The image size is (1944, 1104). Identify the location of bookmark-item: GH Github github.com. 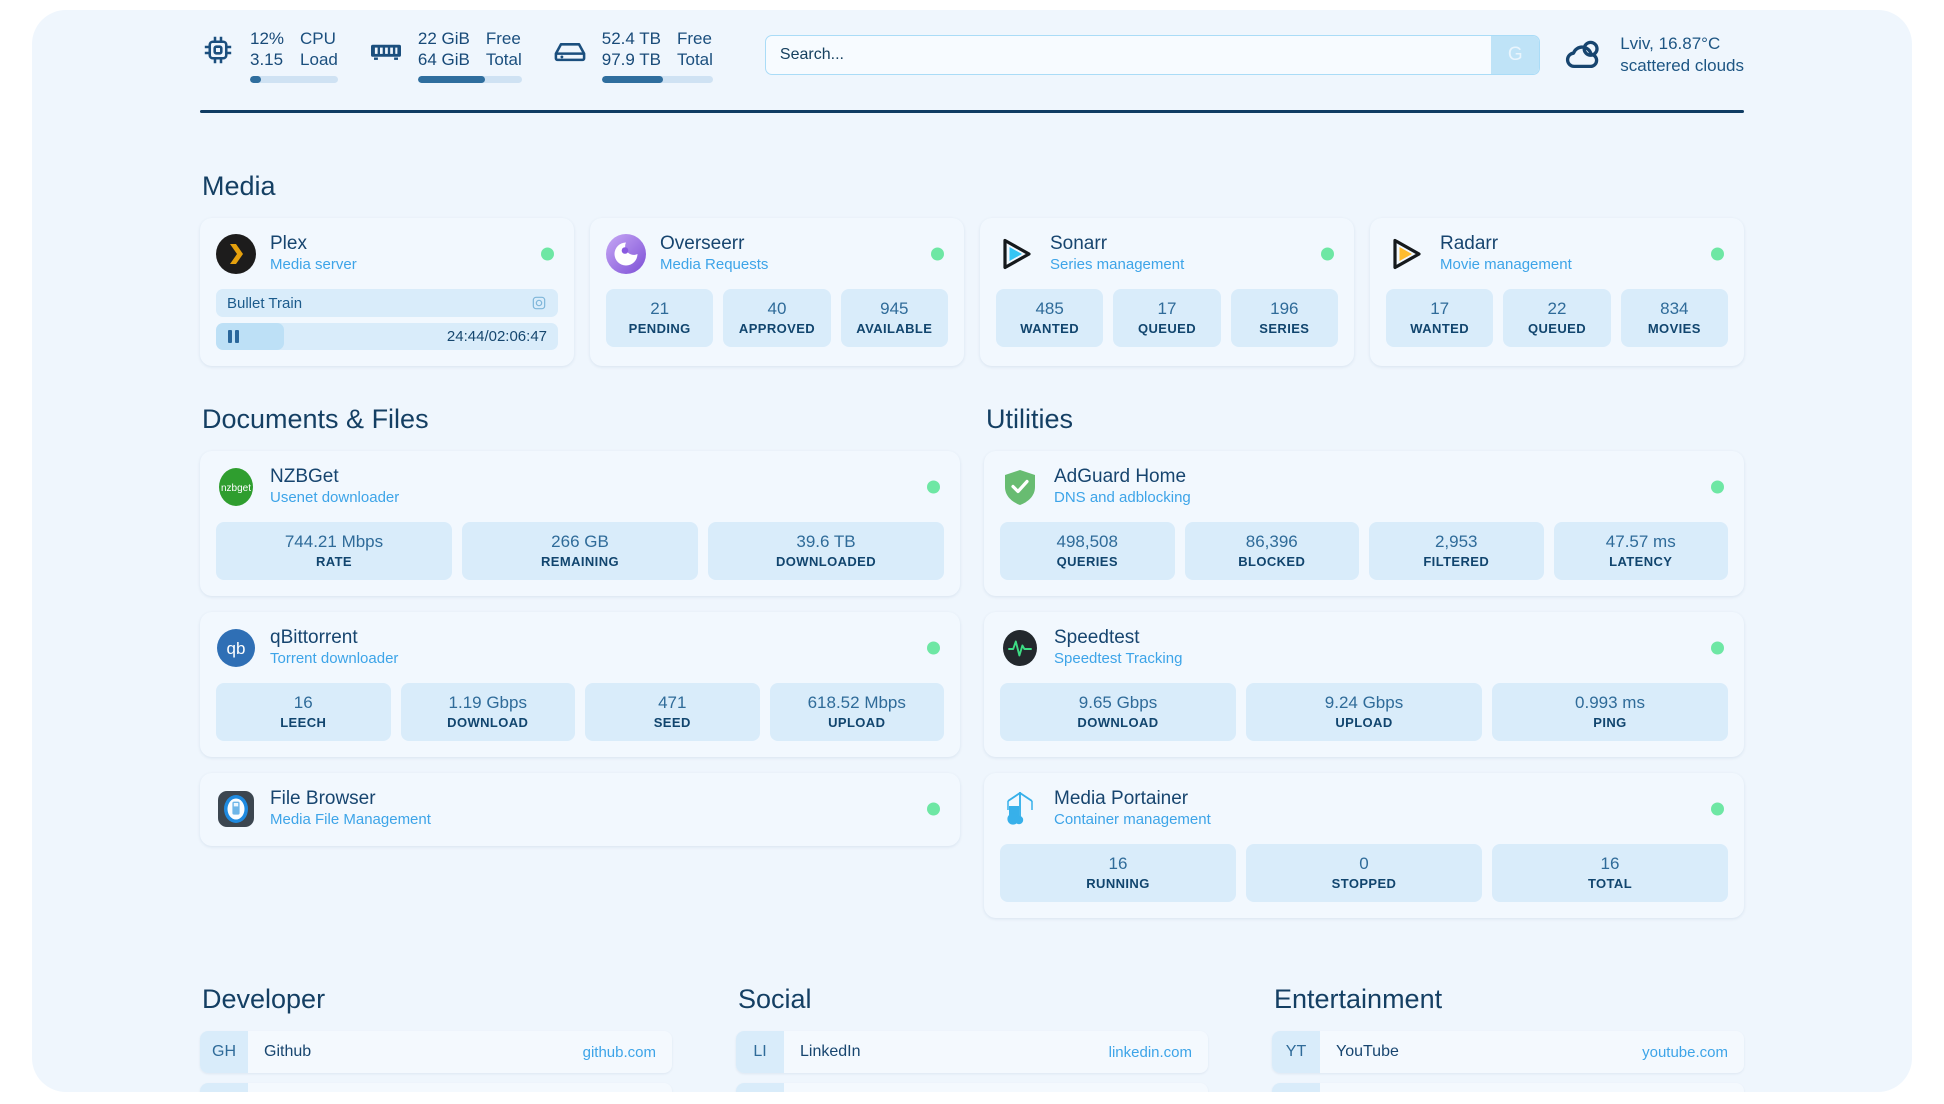
(436, 1052).